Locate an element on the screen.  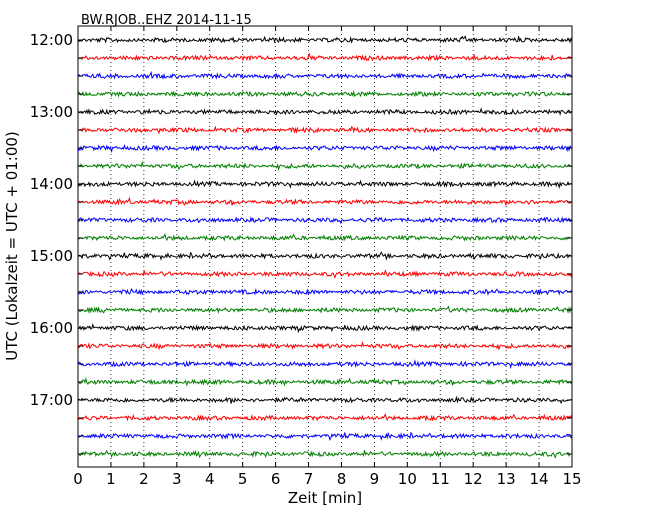
x-tick-labels: 0 1 2 3 4 5 6 7 8 9 10 11 12 13 14 15 is located at coordinates (327, 479).